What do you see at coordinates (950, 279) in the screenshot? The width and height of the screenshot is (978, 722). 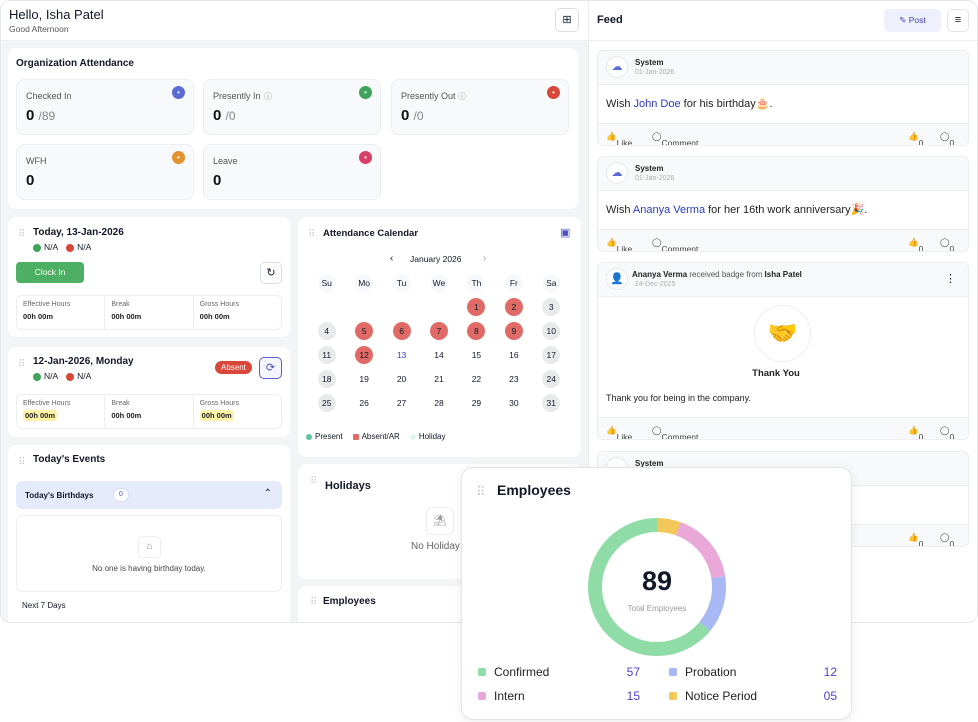 I see `more-icon: ⋮` at bounding box center [950, 279].